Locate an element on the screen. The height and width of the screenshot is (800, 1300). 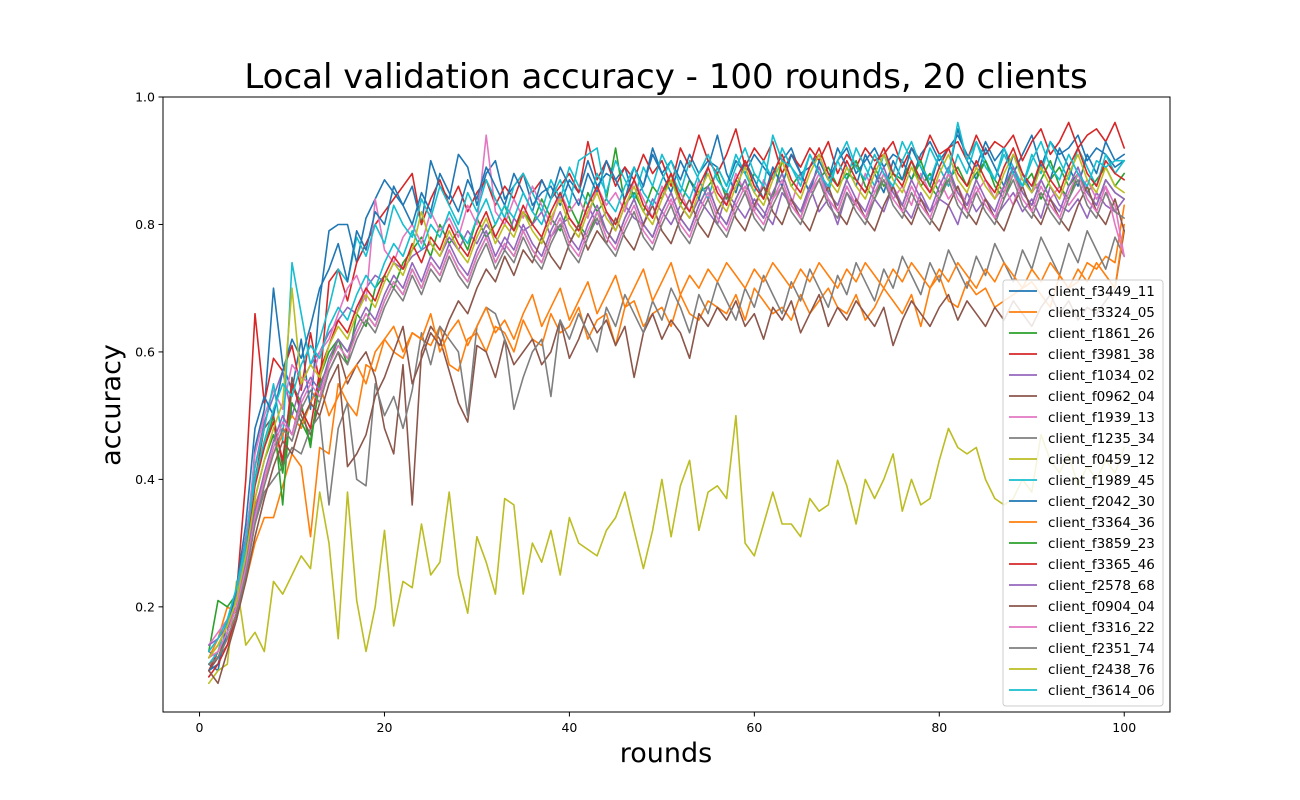
y-axis-label: accuracy is located at coordinates (111, 405).